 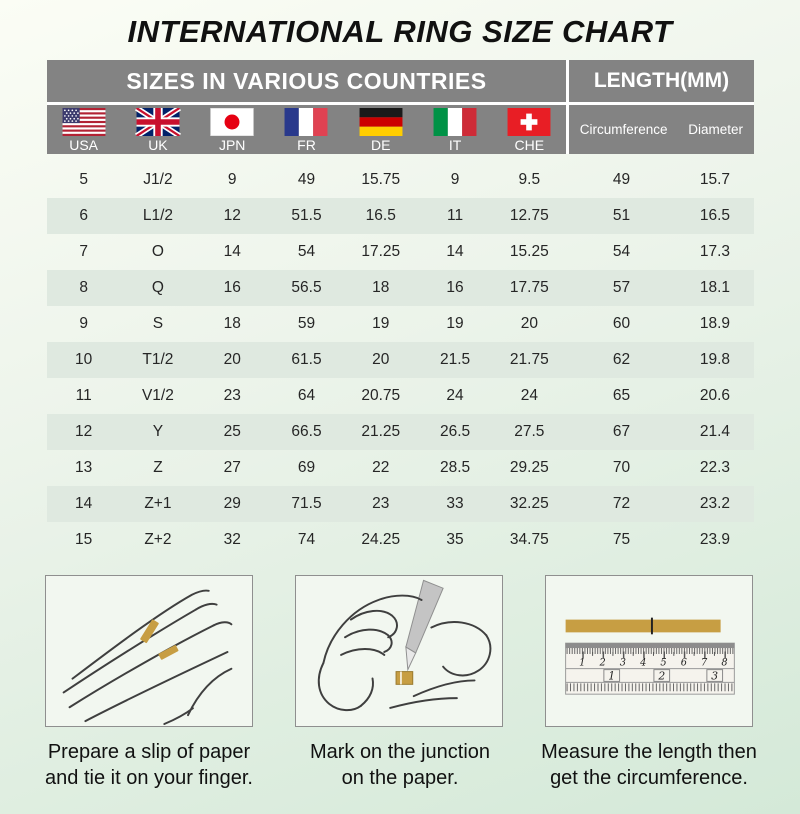 What do you see at coordinates (232, 467) in the screenshot?
I see `table-cell: 27` at bounding box center [232, 467].